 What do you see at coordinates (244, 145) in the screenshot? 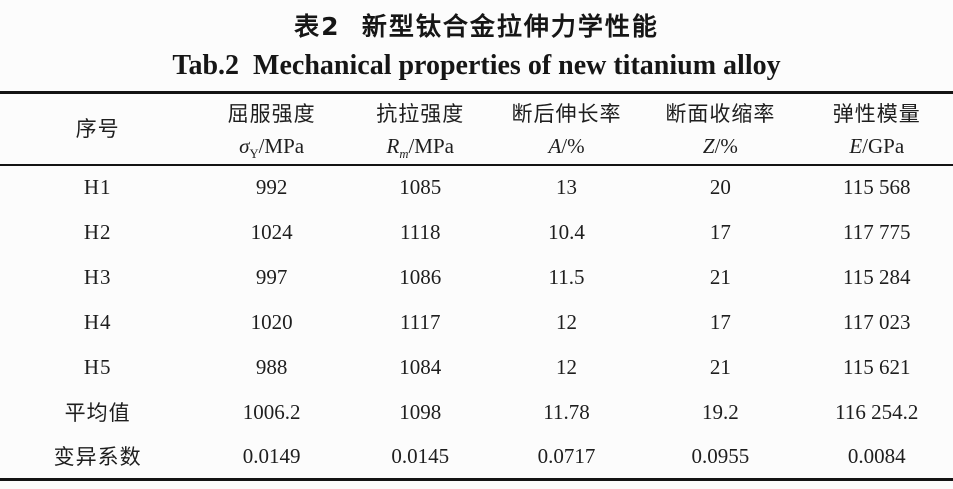
I see `symbol-sigma: σ` at bounding box center [244, 145].